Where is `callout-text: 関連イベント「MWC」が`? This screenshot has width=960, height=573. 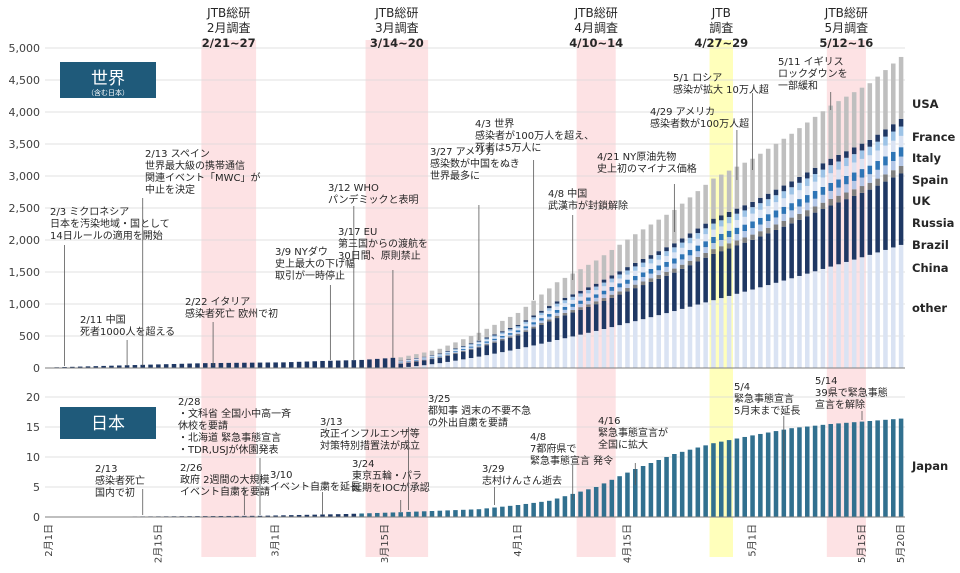 callout-text: 関連イベント「MWC」が is located at coordinates (203, 177).